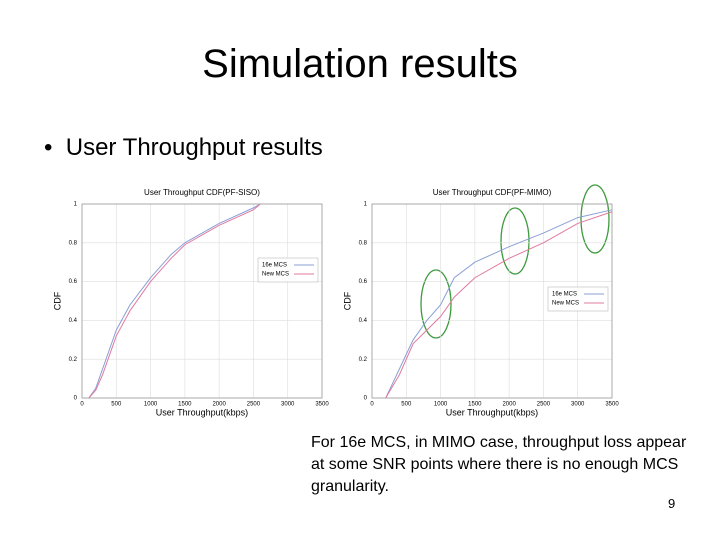  Describe the element at coordinates (360, 64) in the screenshot. I see `slide-title: Simulation results` at that location.